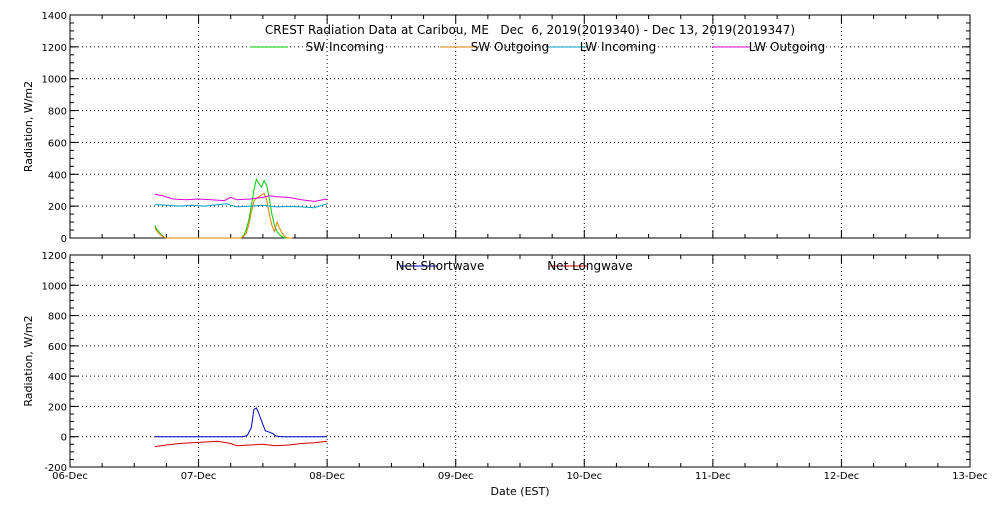  What do you see at coordinates (55, 468) in the screenshot?
I see `y-tick-label: -200` at bounding box center [55, 468].